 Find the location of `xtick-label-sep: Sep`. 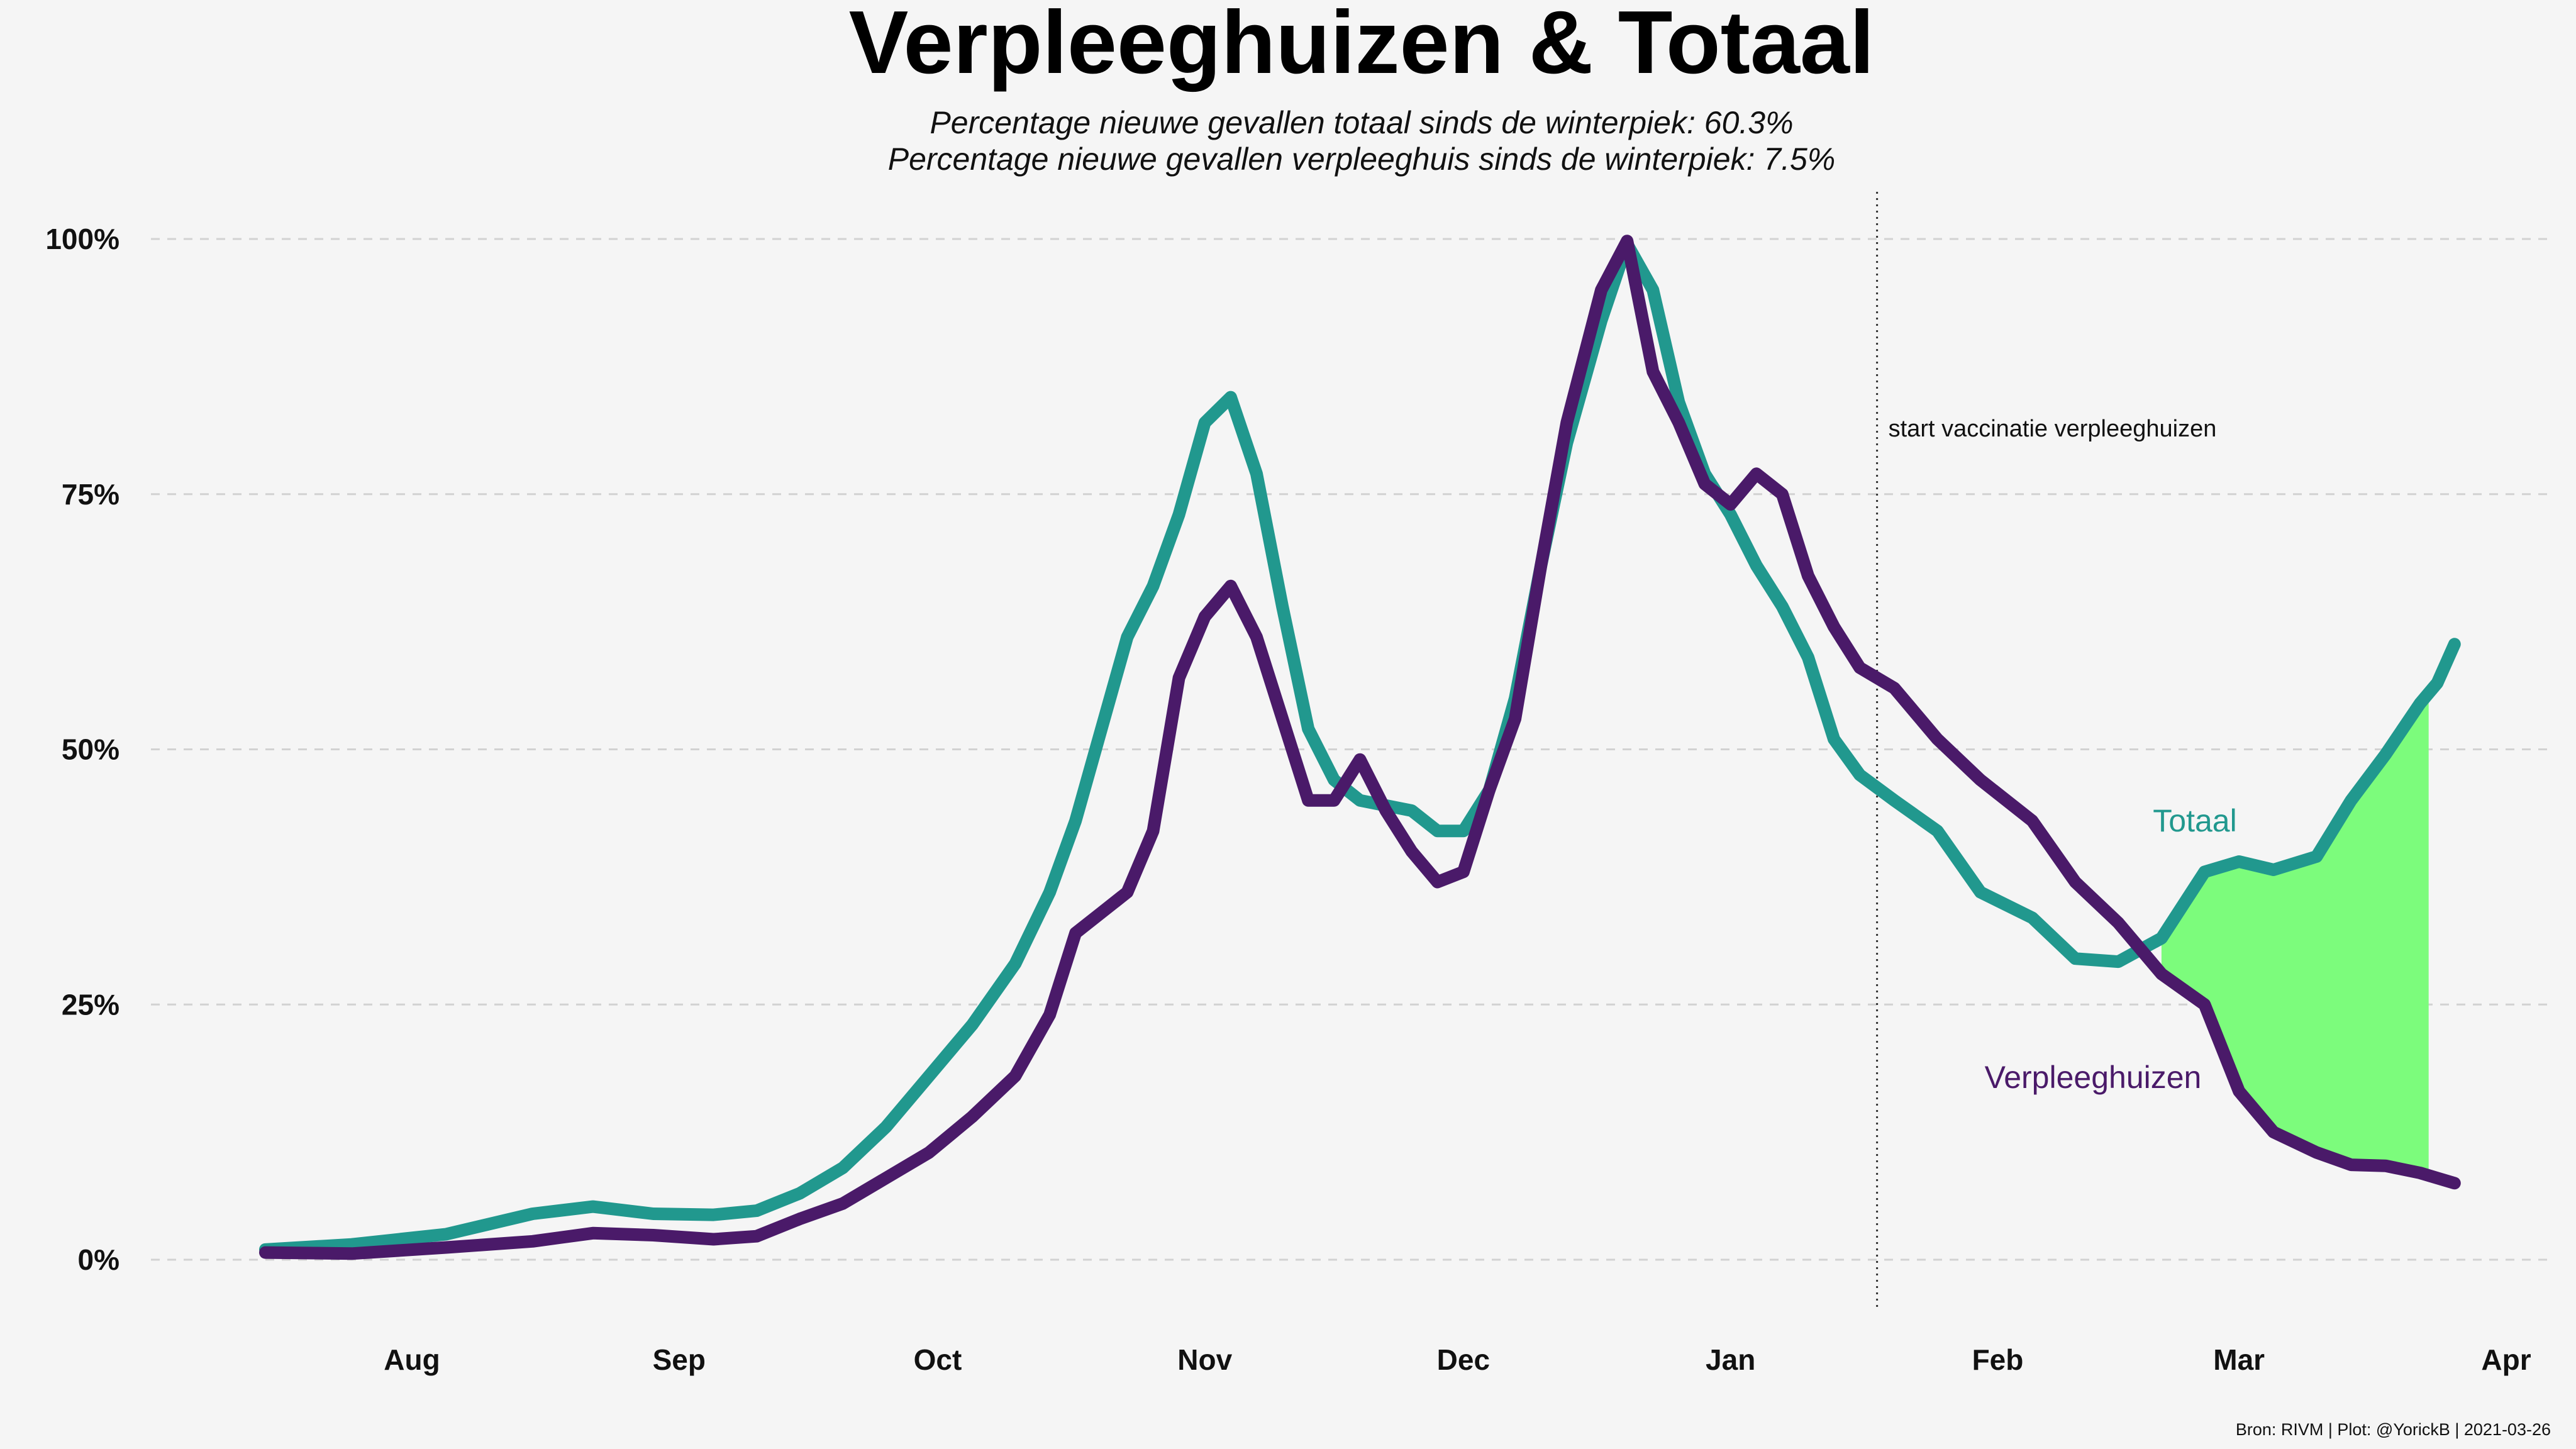

xtick-label-sep: Sep is located at coordinates (679, 1359).